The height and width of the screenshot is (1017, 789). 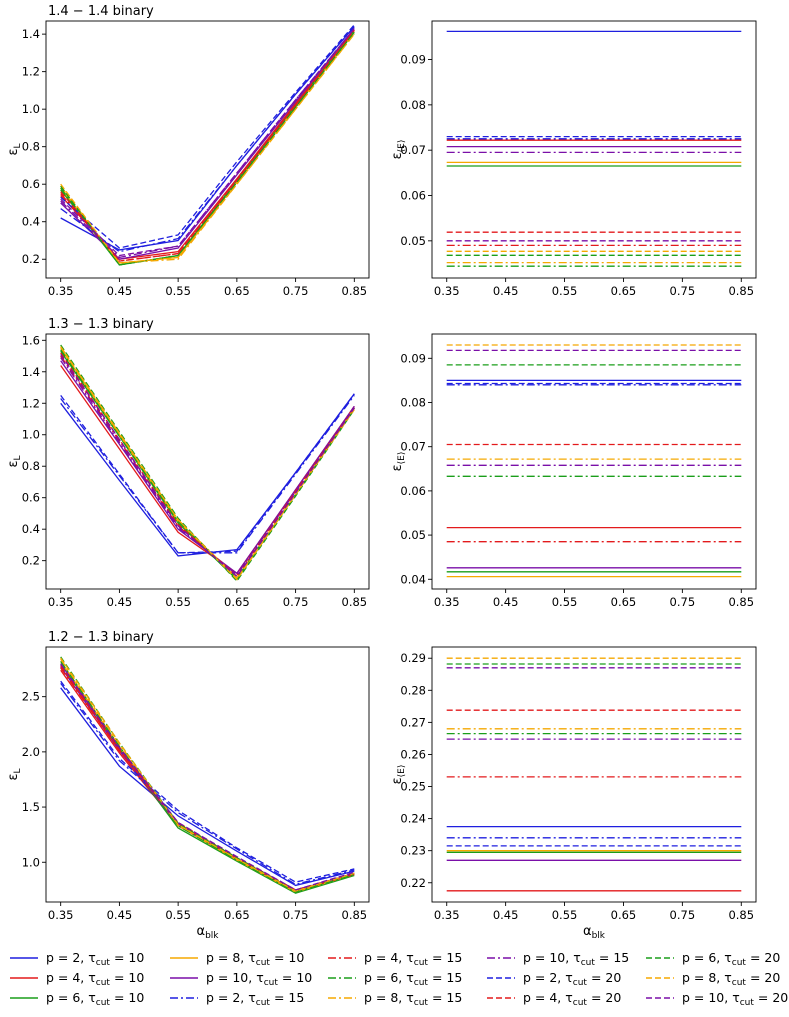 I want to click on legend-item: p = 10, τcut = 10, so click(x=241, y=979).